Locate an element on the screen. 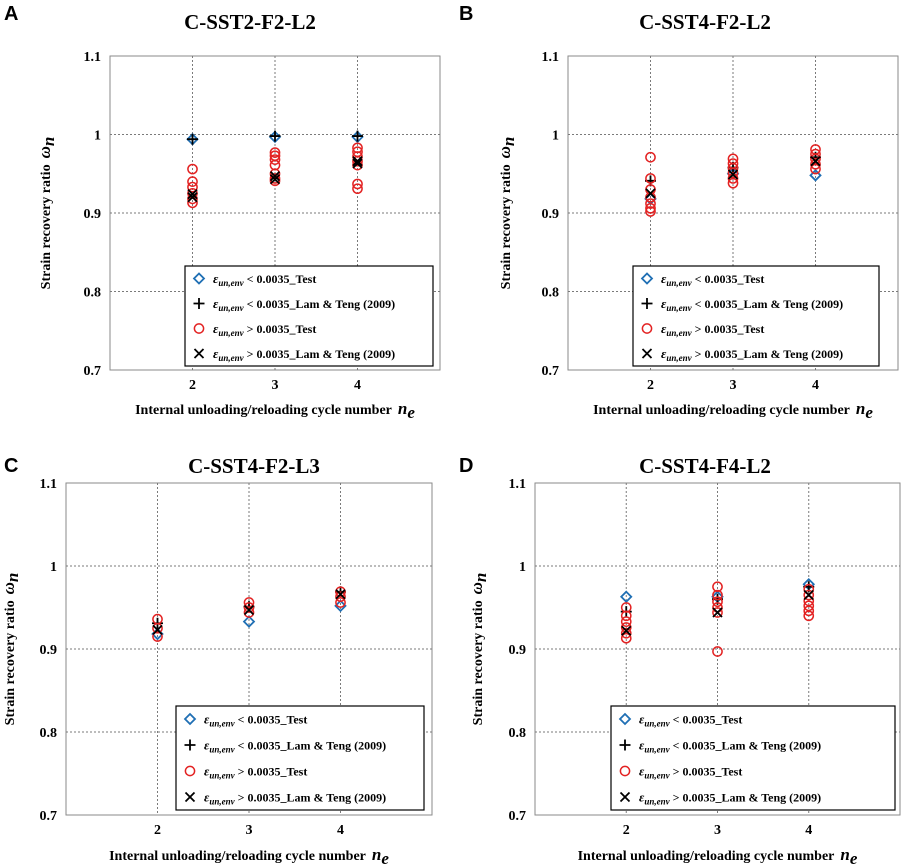 Image resolution: width=906 pixels, height=865 pixels. chart-title: C-SST2-F2-L2 is located at coordinates (250, 22).